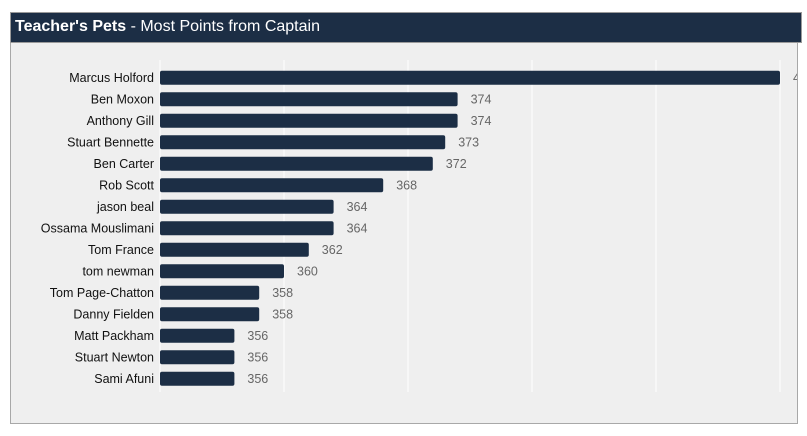 The height and width of the screenshot is (436, 807). Describe the element at coordinates (307, 272) in the screenshot. I see `value-label: 360` at that location.